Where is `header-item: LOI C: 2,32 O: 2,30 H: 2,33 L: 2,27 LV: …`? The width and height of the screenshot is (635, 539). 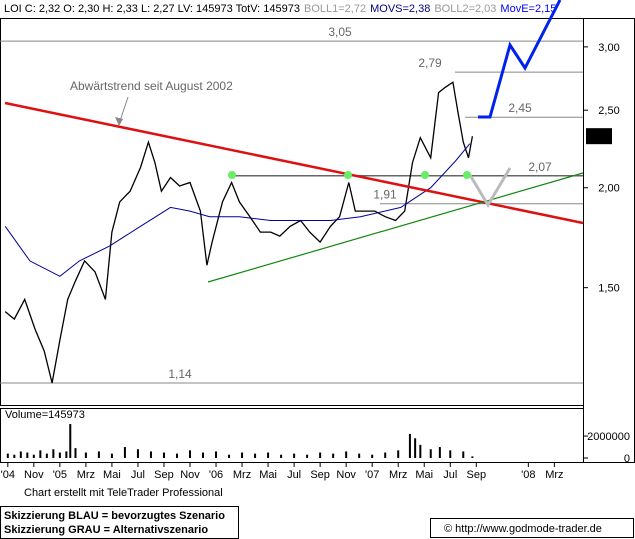
header-item: LOI C: 2,32 O: 2,30 H: 2,33 L: 2,27 LV: … is located at coordinates (152, 9).